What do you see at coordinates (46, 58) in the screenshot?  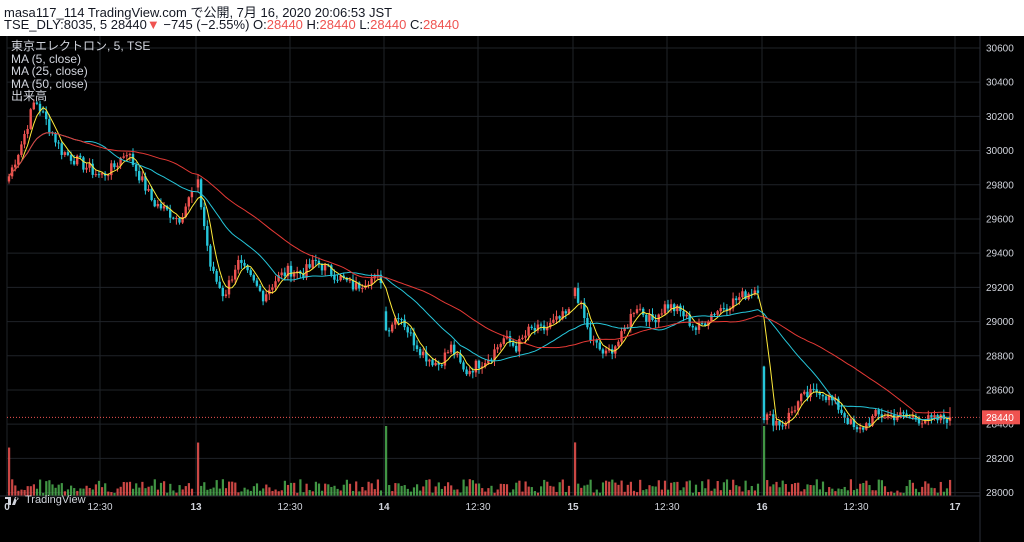 I see `legend-ma5: MA (5, close)` at bounding box center [46, 58].